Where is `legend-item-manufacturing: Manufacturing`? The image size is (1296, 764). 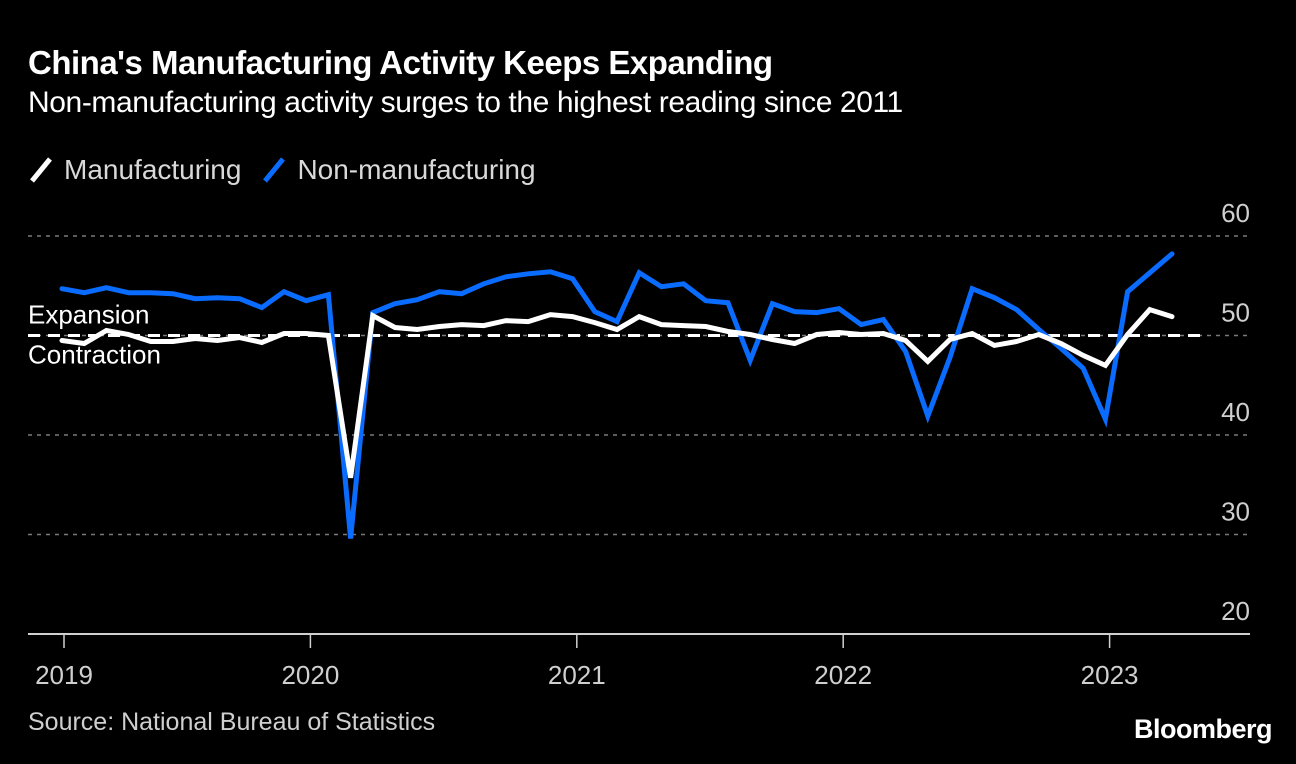 legend-item-manufacturing: Manufacturing is located at coordinates (134, 170).